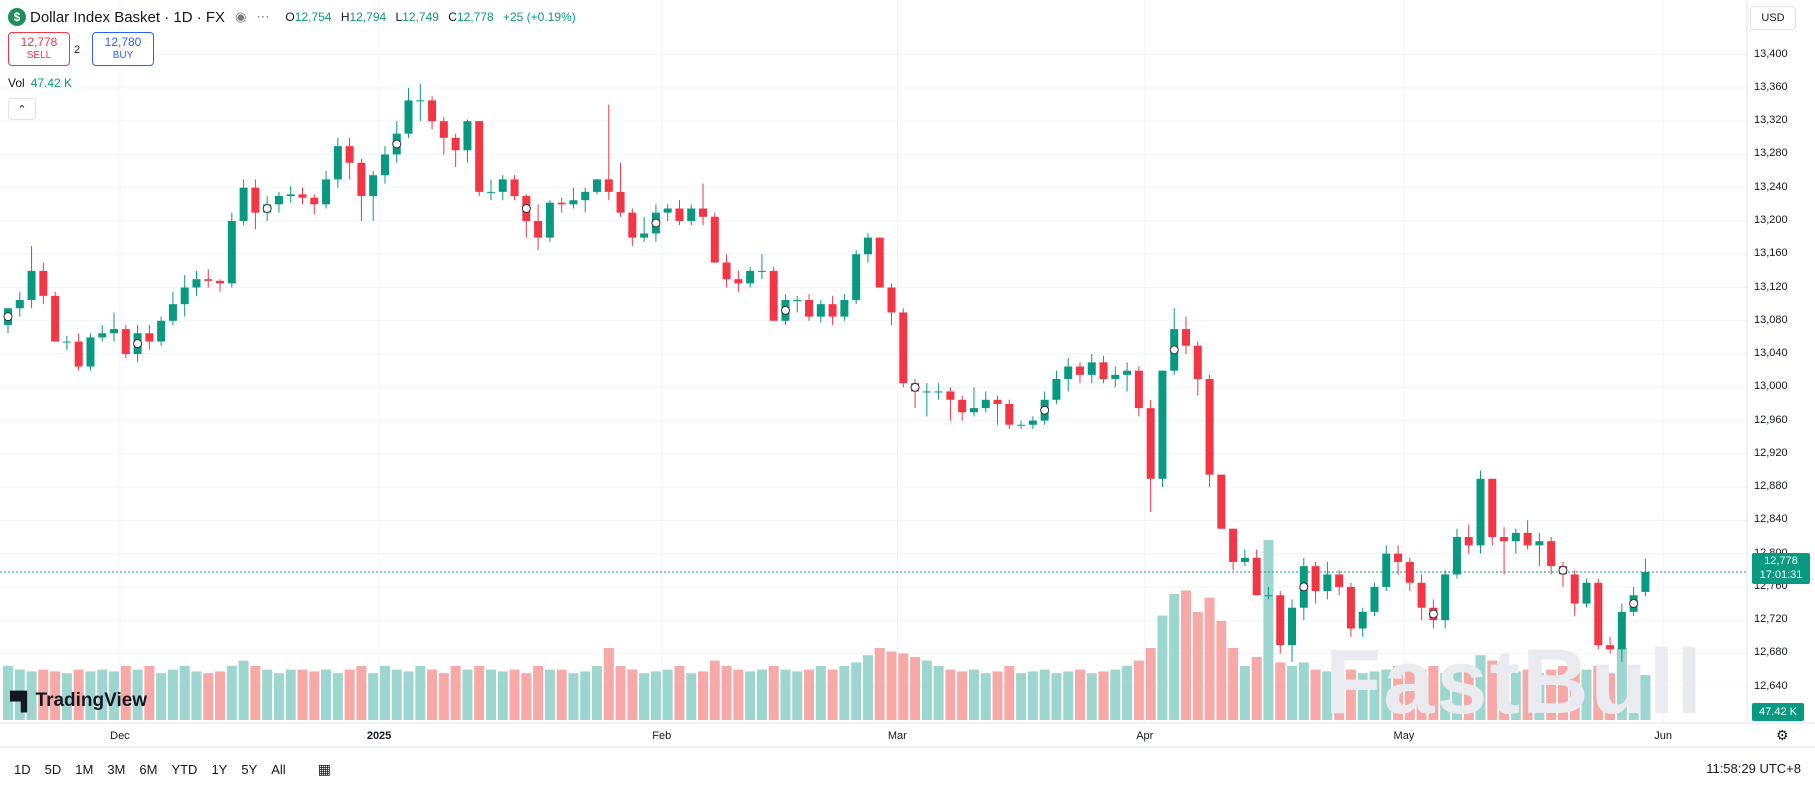  Describe the element at coordinates (1753, 768) in the screenshot. I see `clock: 11:58:29 UTC+8` at that location.